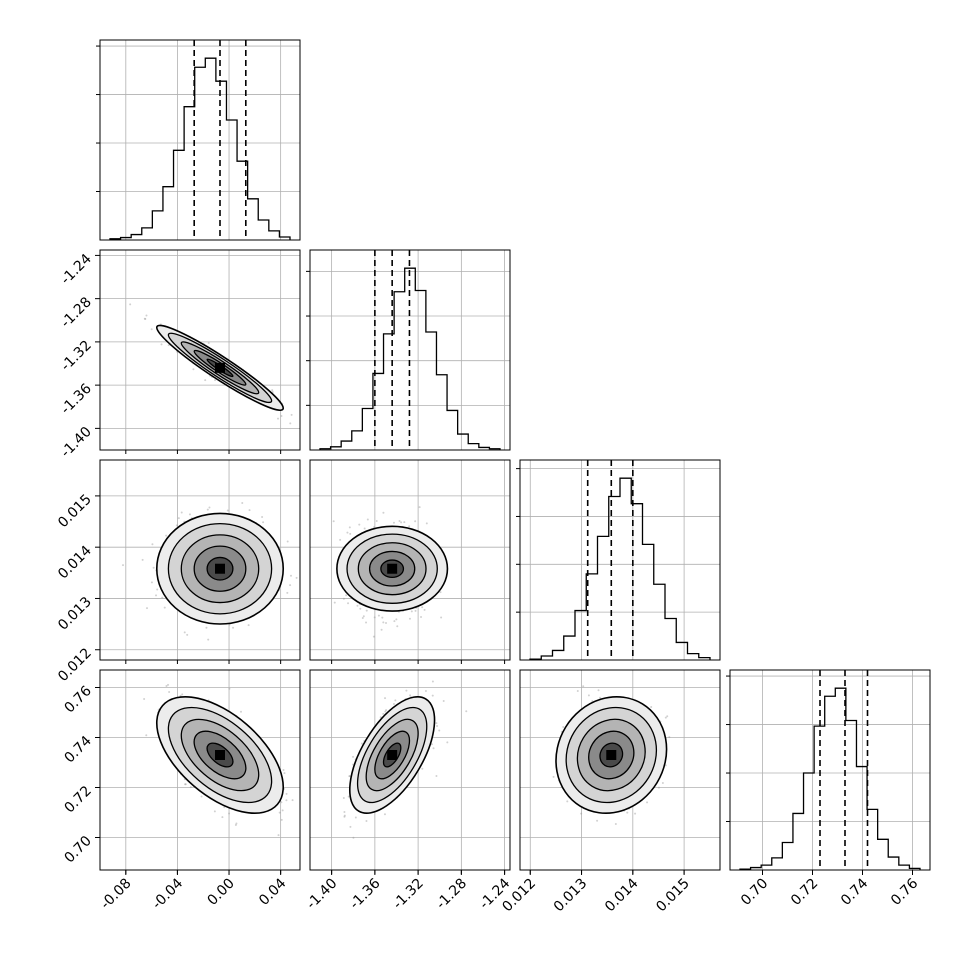 This screenshot has width=970, height=970. Describe the element at coordinates (322, 894) in the screenshot. I see `x-tick-label-1: -1.40` at that location.